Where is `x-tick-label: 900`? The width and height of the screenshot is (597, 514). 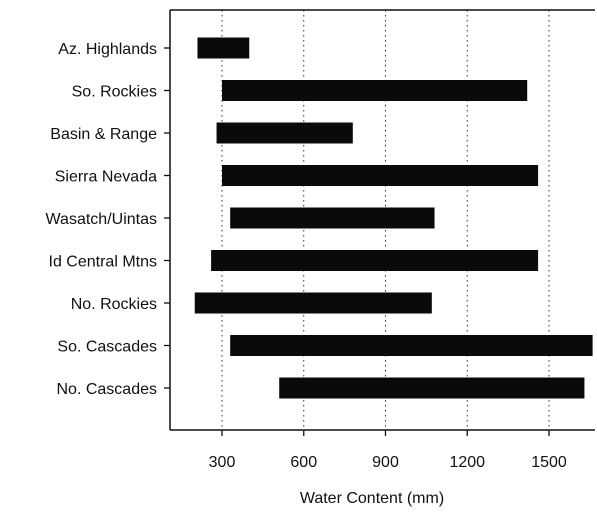 x-tick-label: 900 is located at coordinates (385, 462).